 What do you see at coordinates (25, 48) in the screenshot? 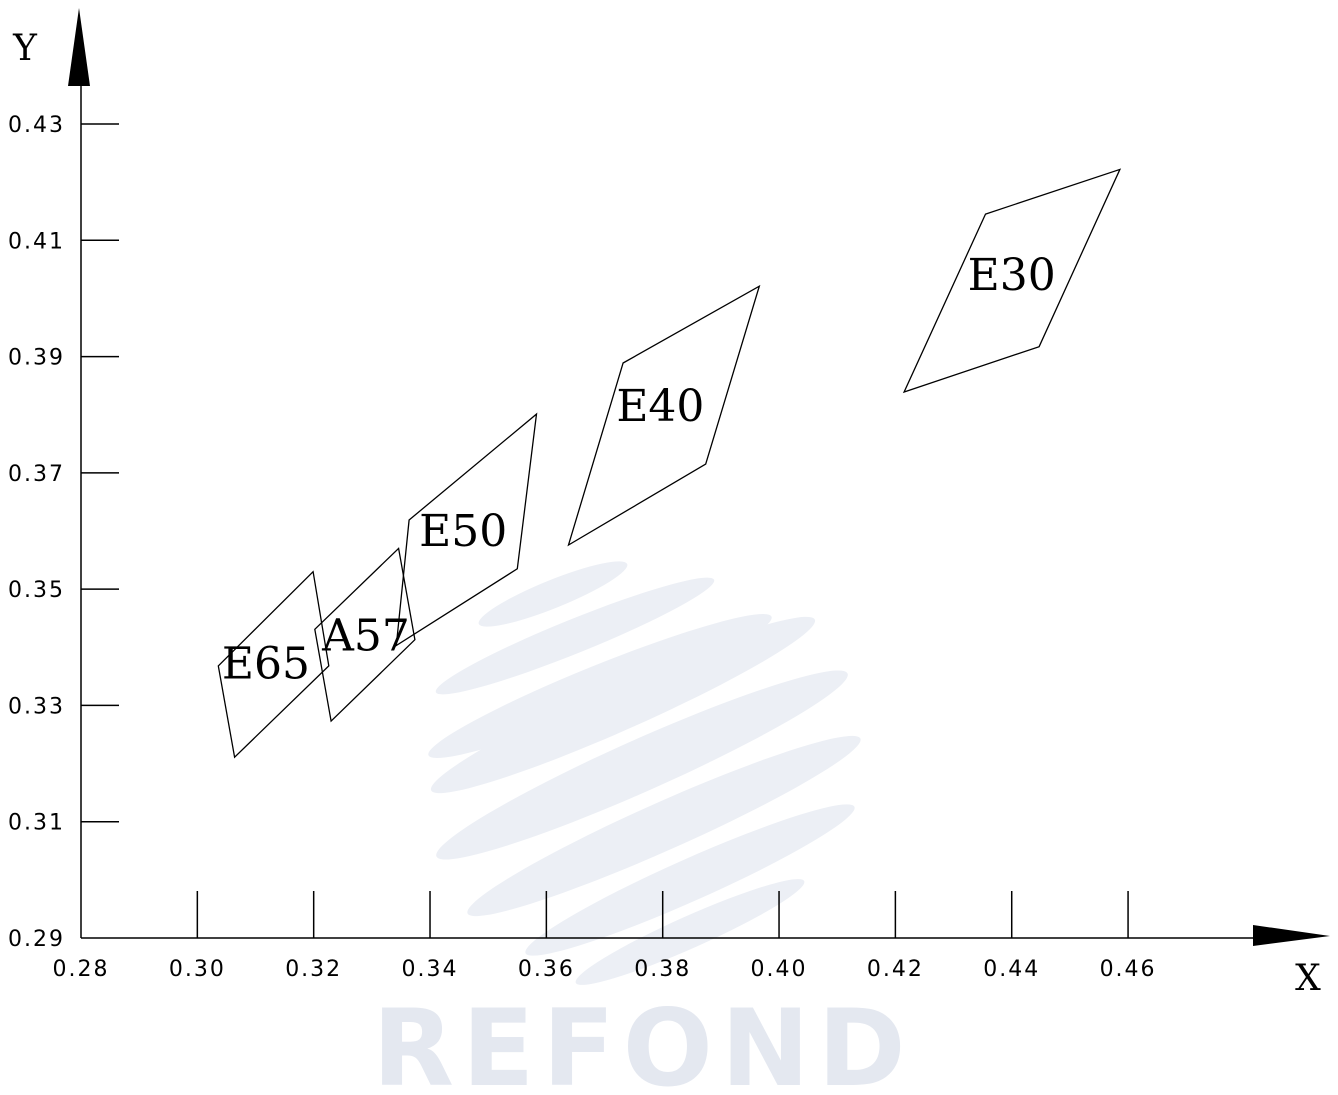
I see `y-axis-title: Y` at bounding box center [25, 48].